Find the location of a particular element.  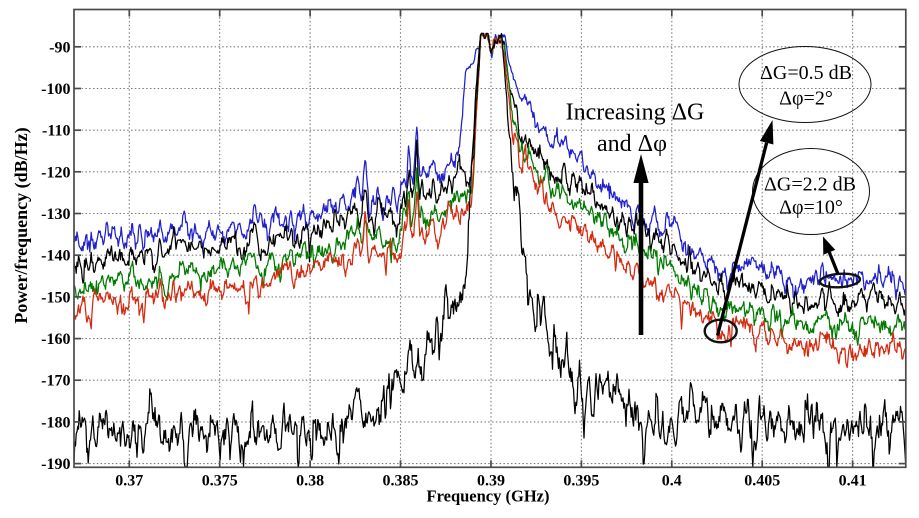

svg-text: -90 is located at coordinates (59, 47).